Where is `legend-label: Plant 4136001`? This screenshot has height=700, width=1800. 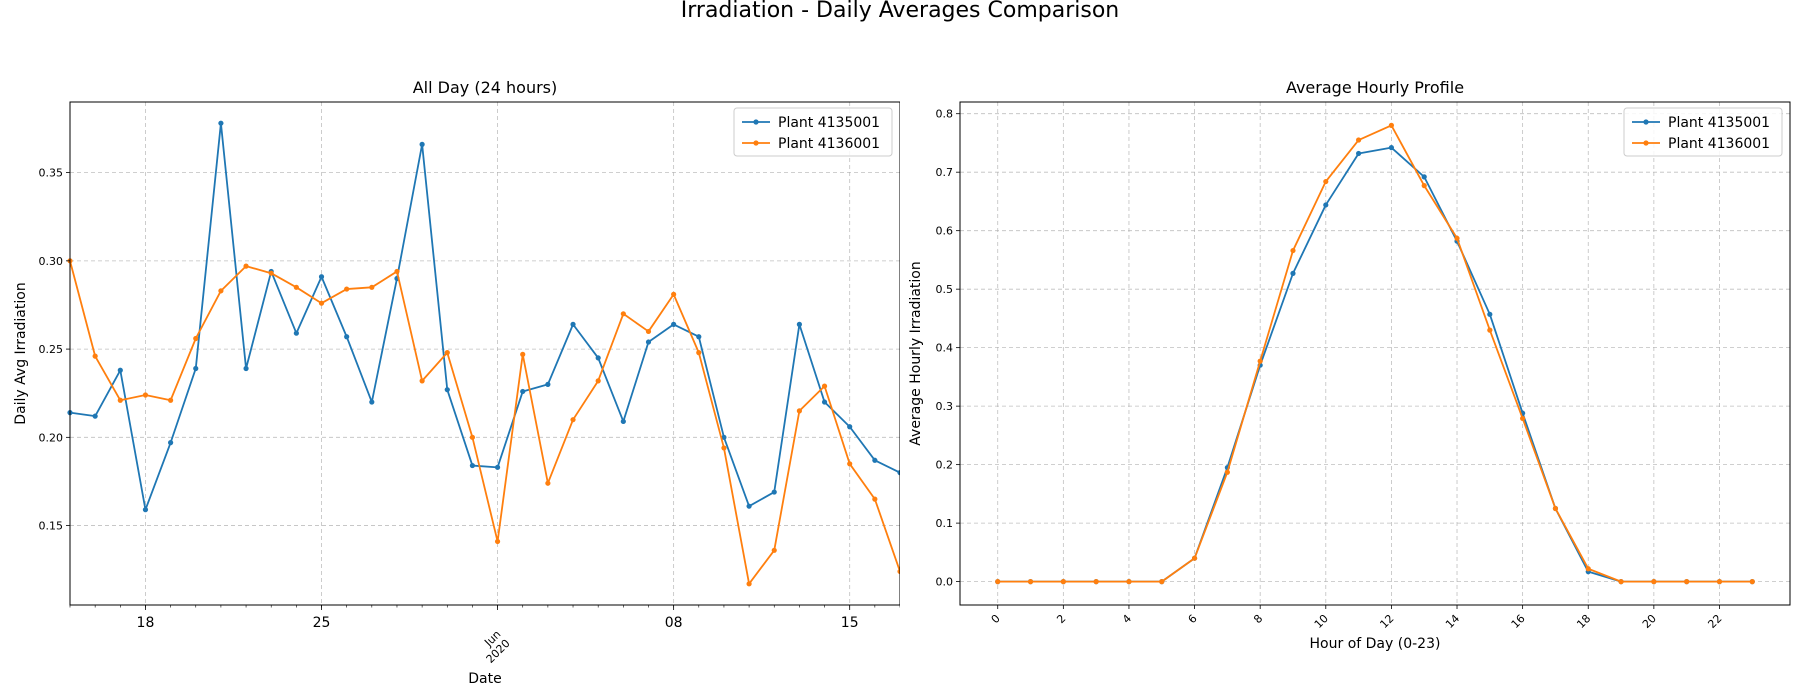 legend-label: Plant 4136001 is located at coordinates (1719, 144).